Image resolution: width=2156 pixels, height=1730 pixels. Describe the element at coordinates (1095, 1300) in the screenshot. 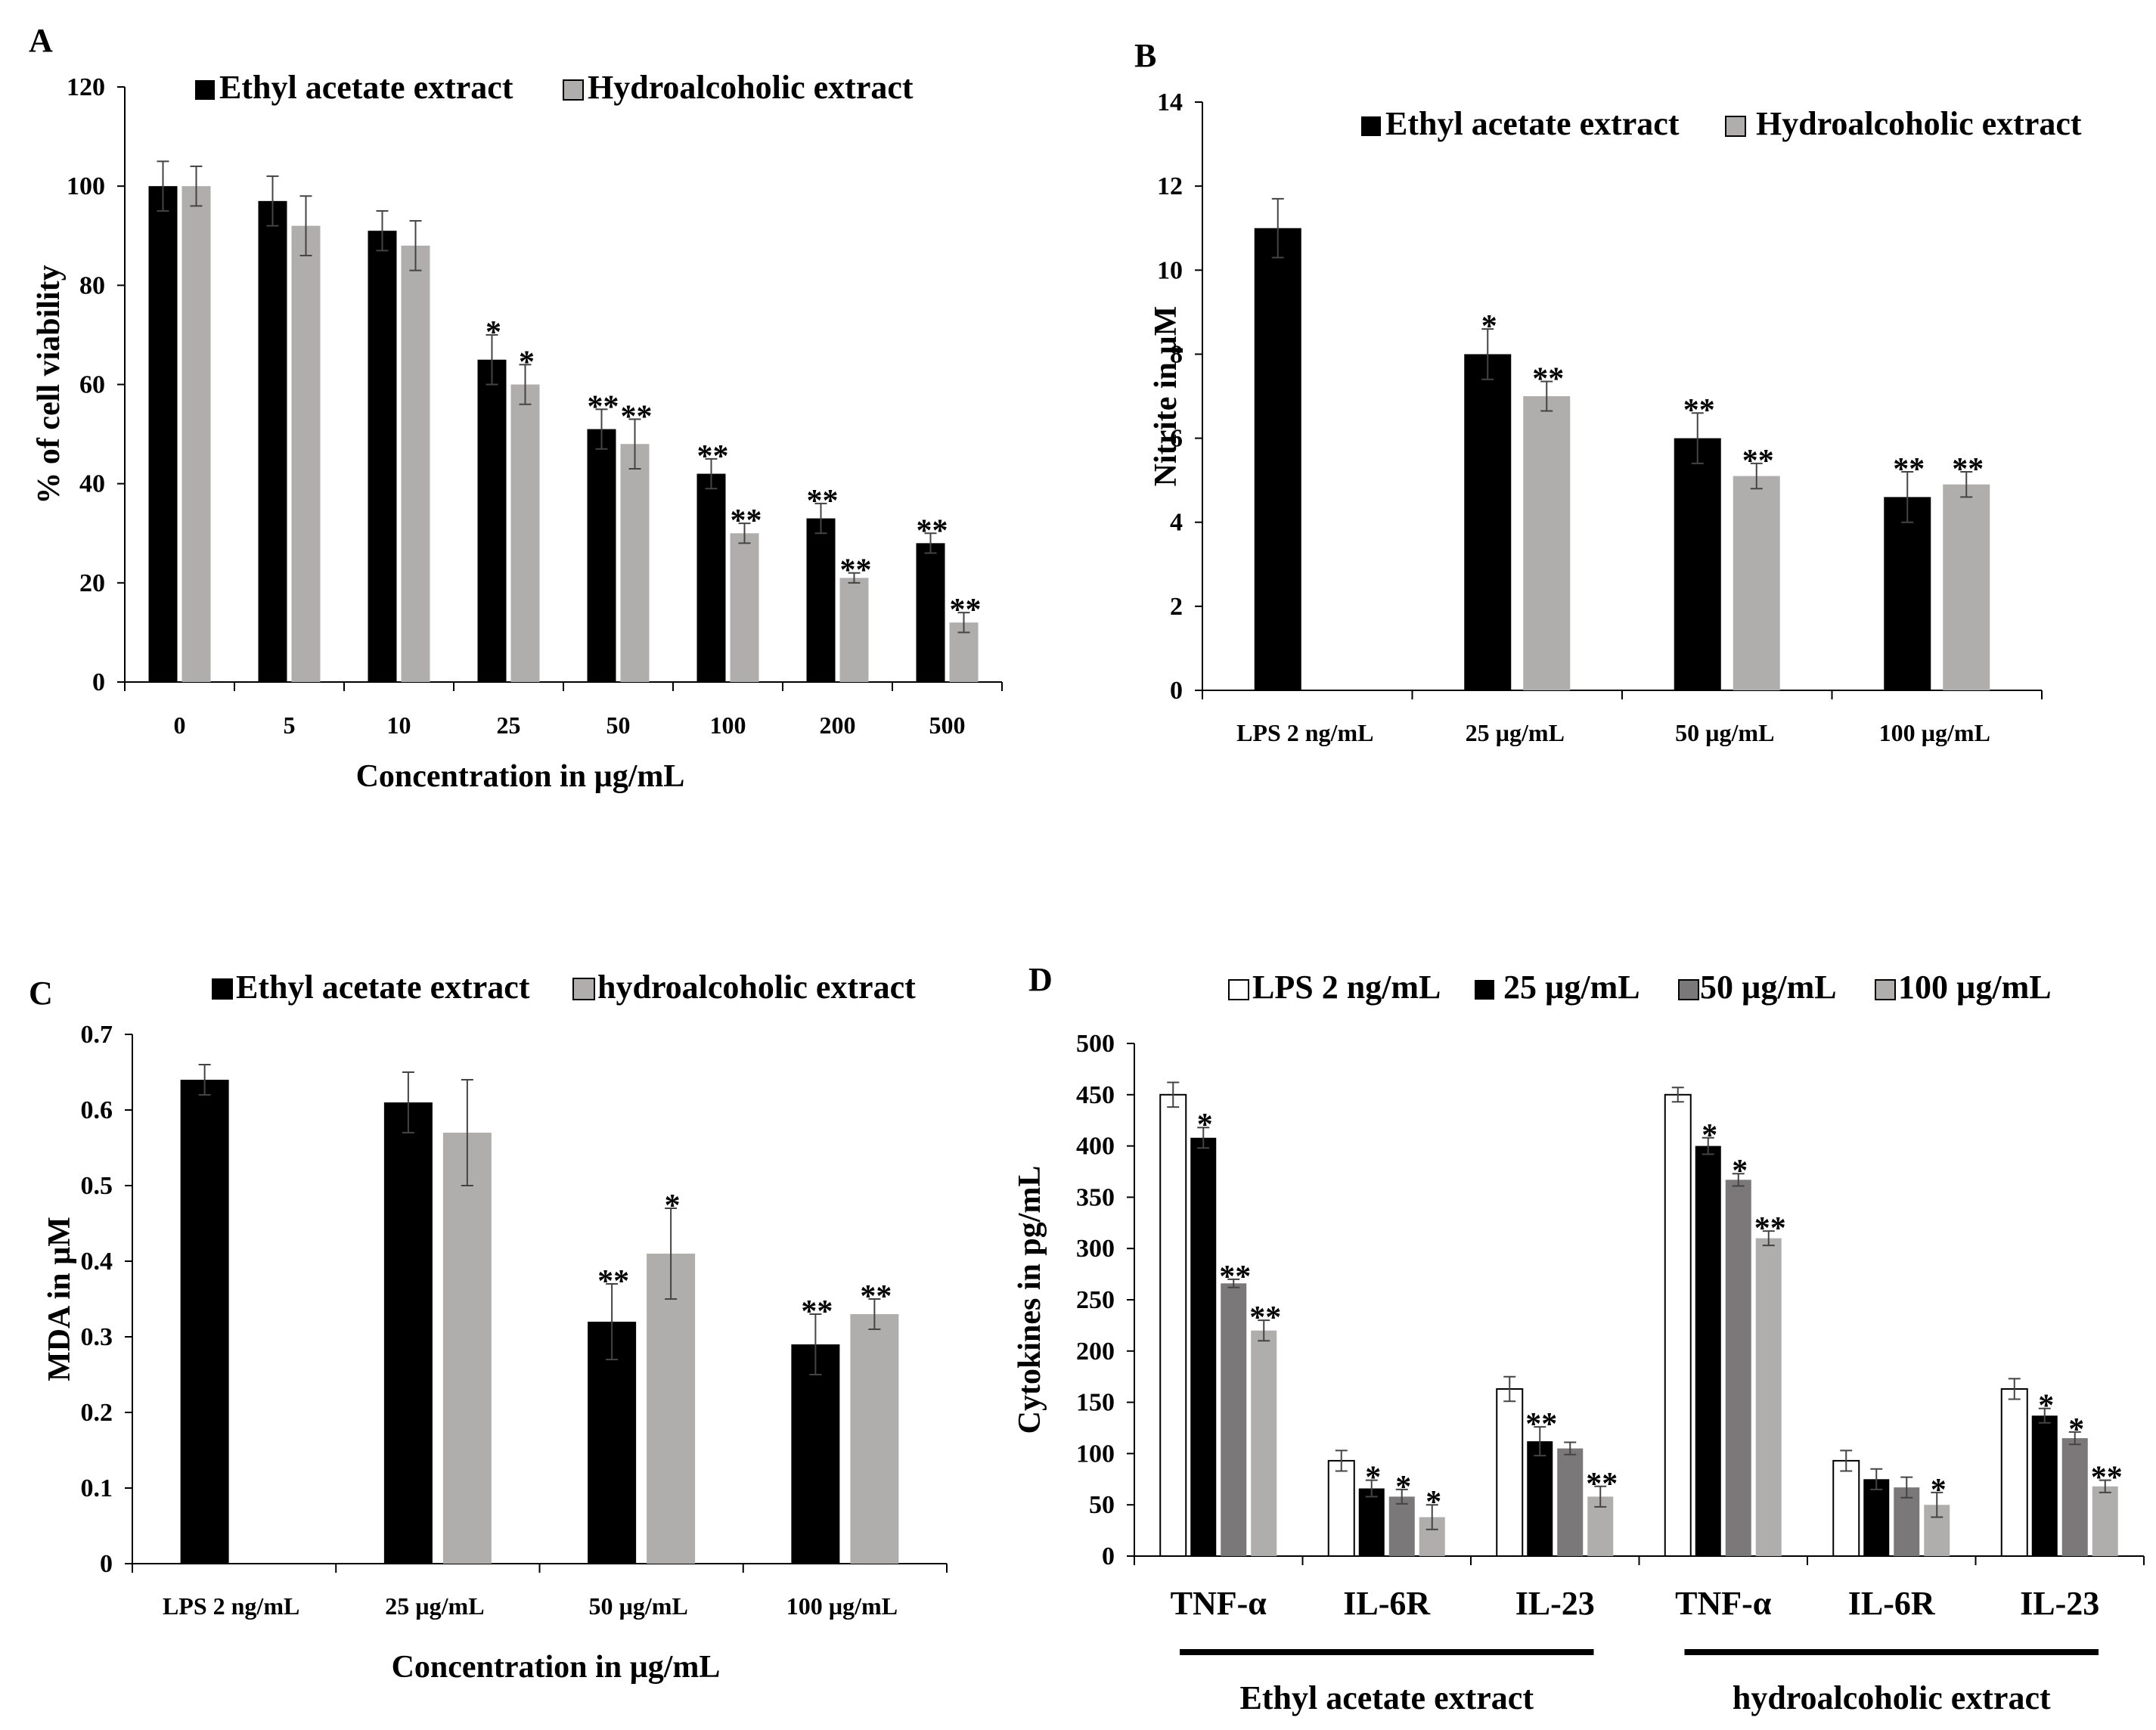

I see `y-tick-label: 250` at that location.